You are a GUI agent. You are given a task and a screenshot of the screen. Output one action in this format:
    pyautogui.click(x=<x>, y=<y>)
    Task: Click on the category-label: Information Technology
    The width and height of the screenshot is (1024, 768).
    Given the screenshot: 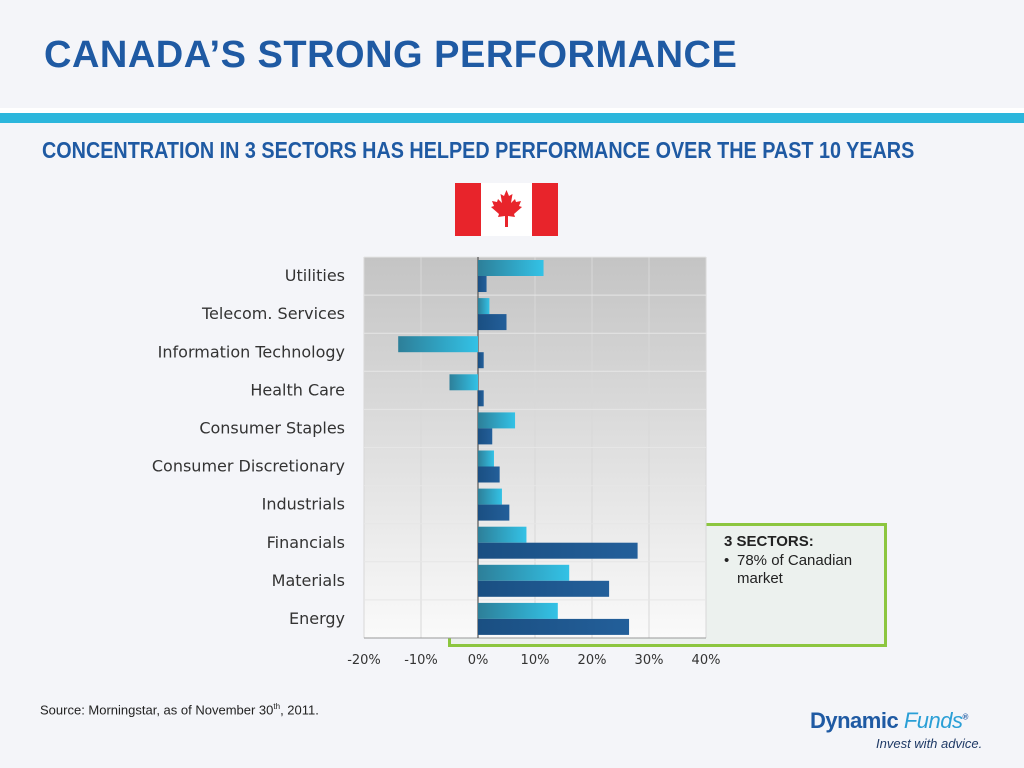 What is the action you would take?
    pyautogui.click(x=251, y=351)
    